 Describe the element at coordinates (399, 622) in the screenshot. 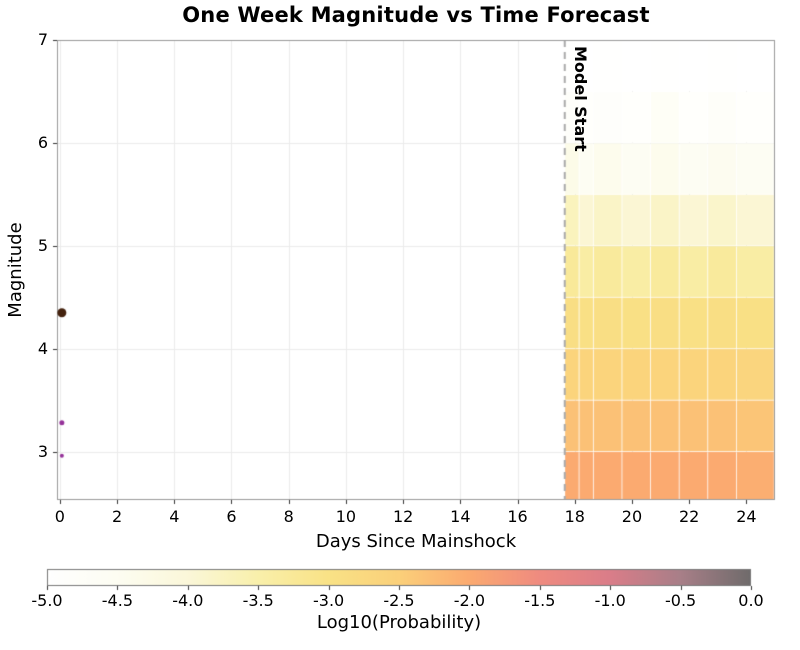

I see `colorbar-label: Log10(Probability)` at that location.